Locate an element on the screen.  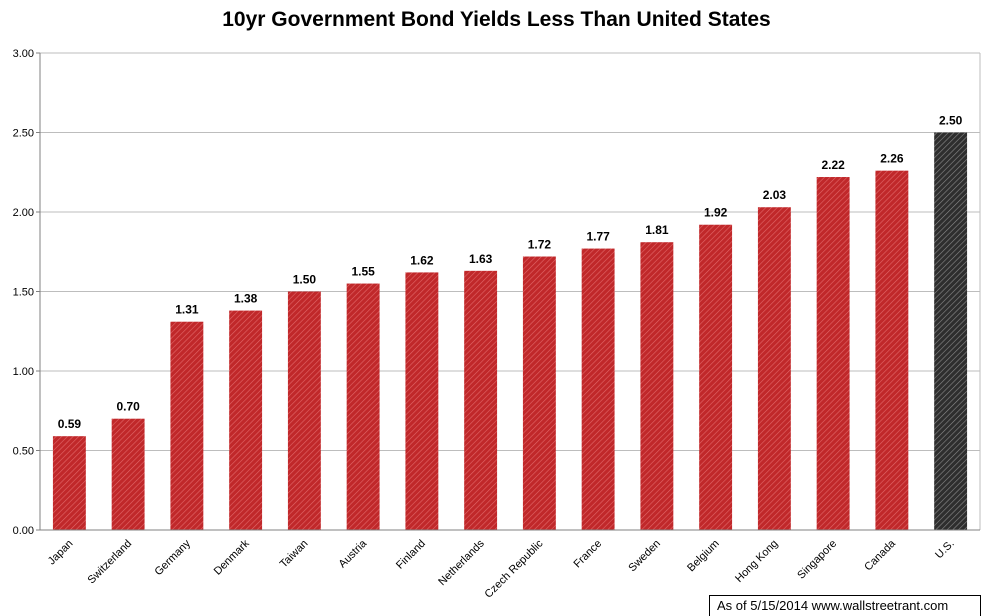
data-label: 1.62 is located at coordinates (422, 260).